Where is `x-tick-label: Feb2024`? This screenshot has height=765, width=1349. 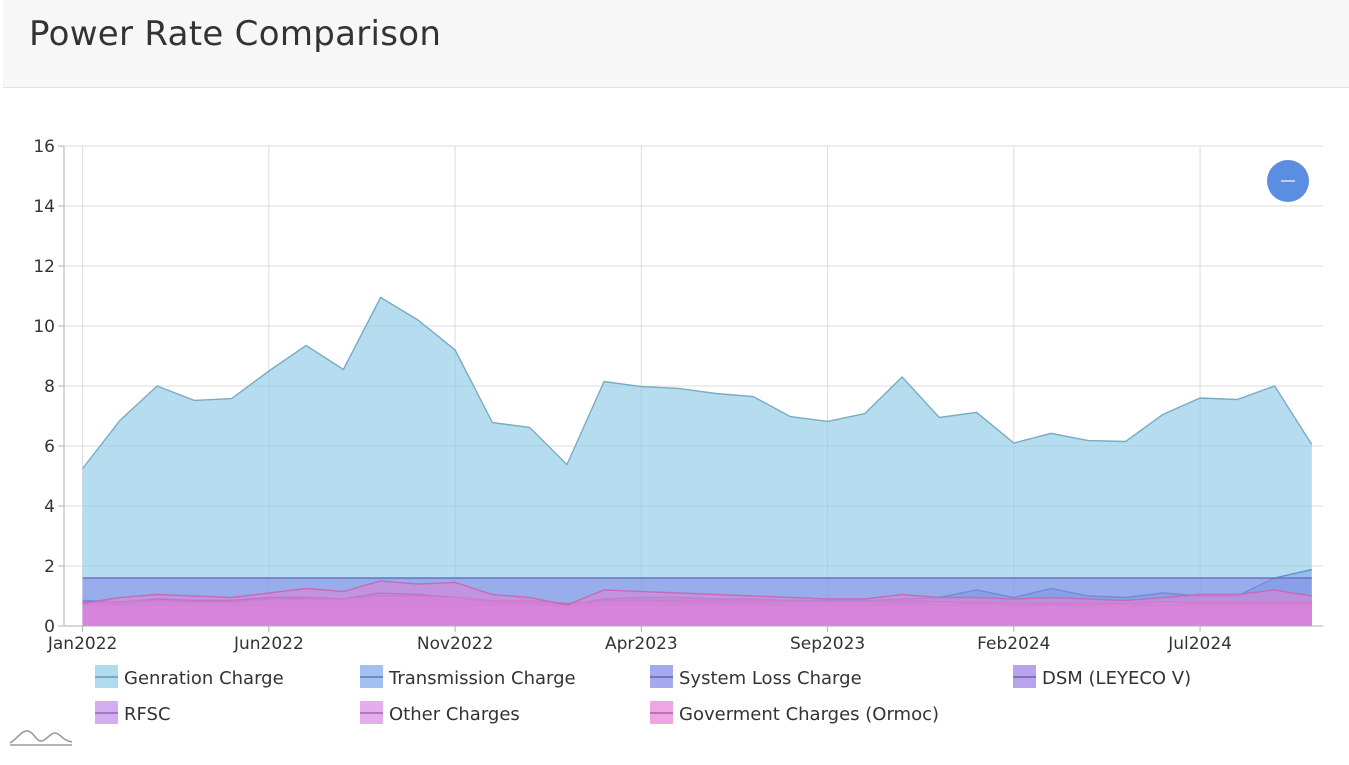
x-tick-label: Feb2024 is located at coordinates (1013, 644).